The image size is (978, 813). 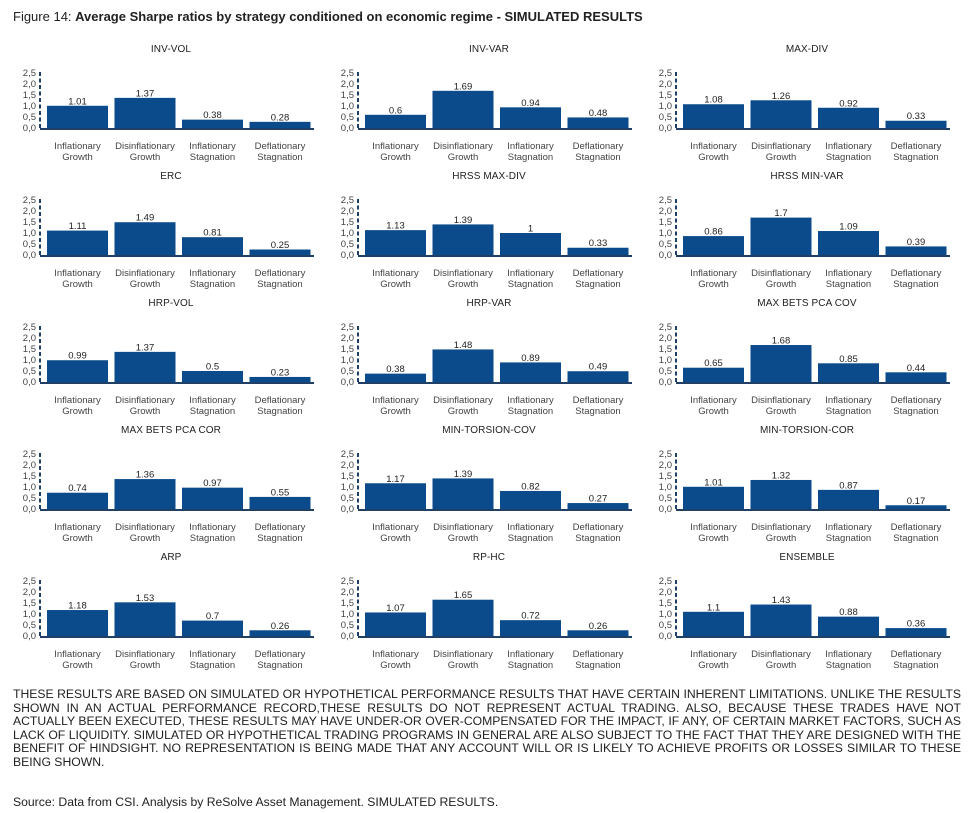 What do you see at coordinates (848, 103) in the screenshot?
I see `data-label: 0.92` at bounding box center [848, 103].